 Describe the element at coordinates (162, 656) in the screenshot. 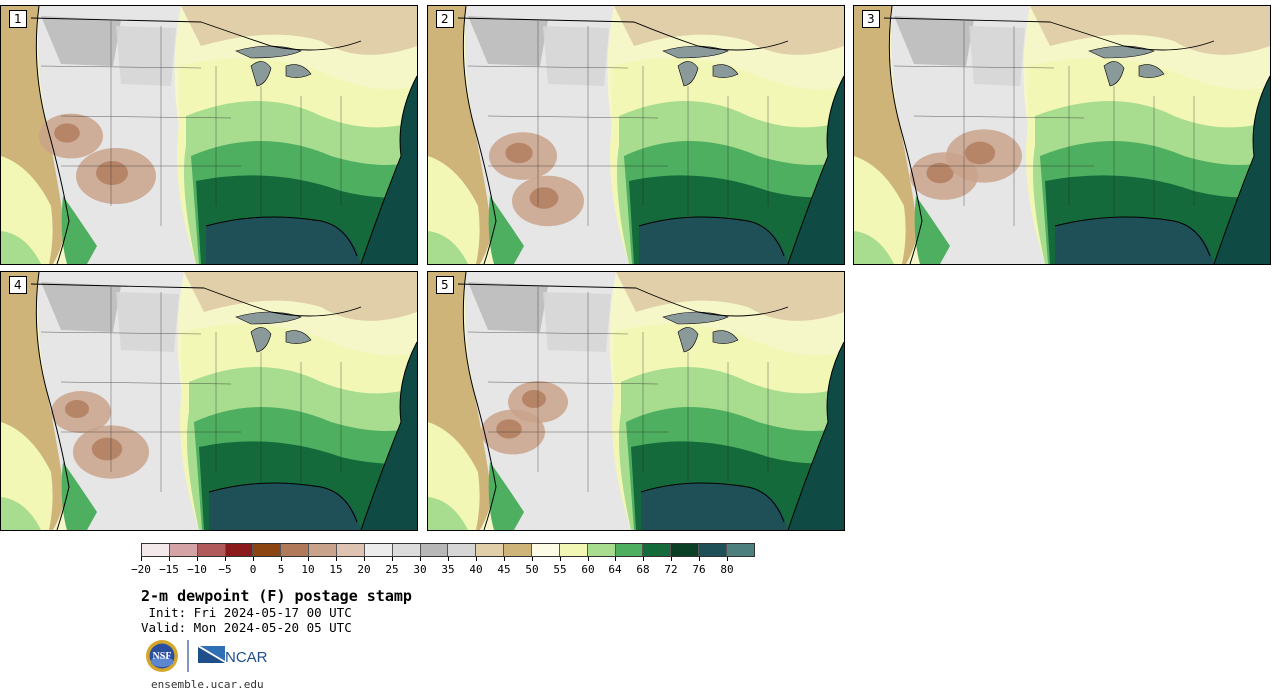

I see `nsf-logo: NSF` at that location.